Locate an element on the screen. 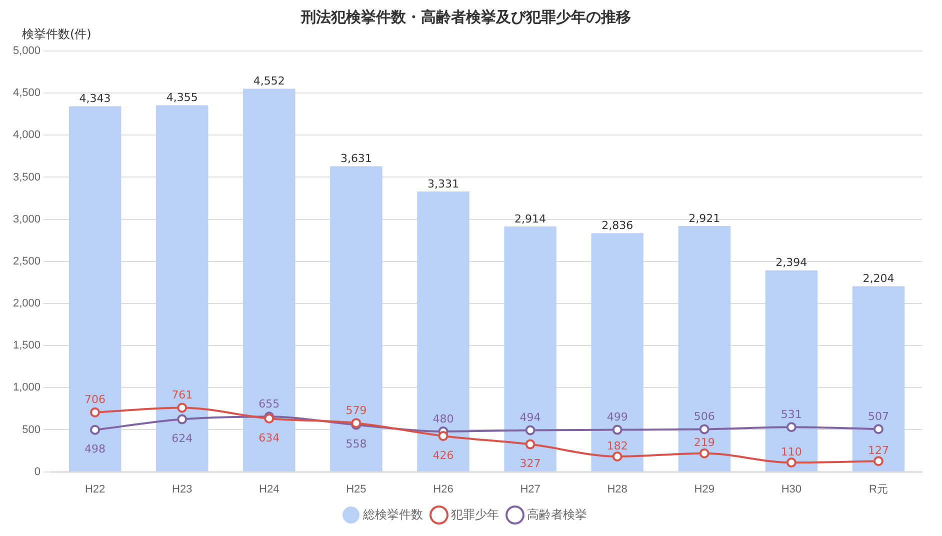  data-label: 558 is located at coordinates (356, 444).